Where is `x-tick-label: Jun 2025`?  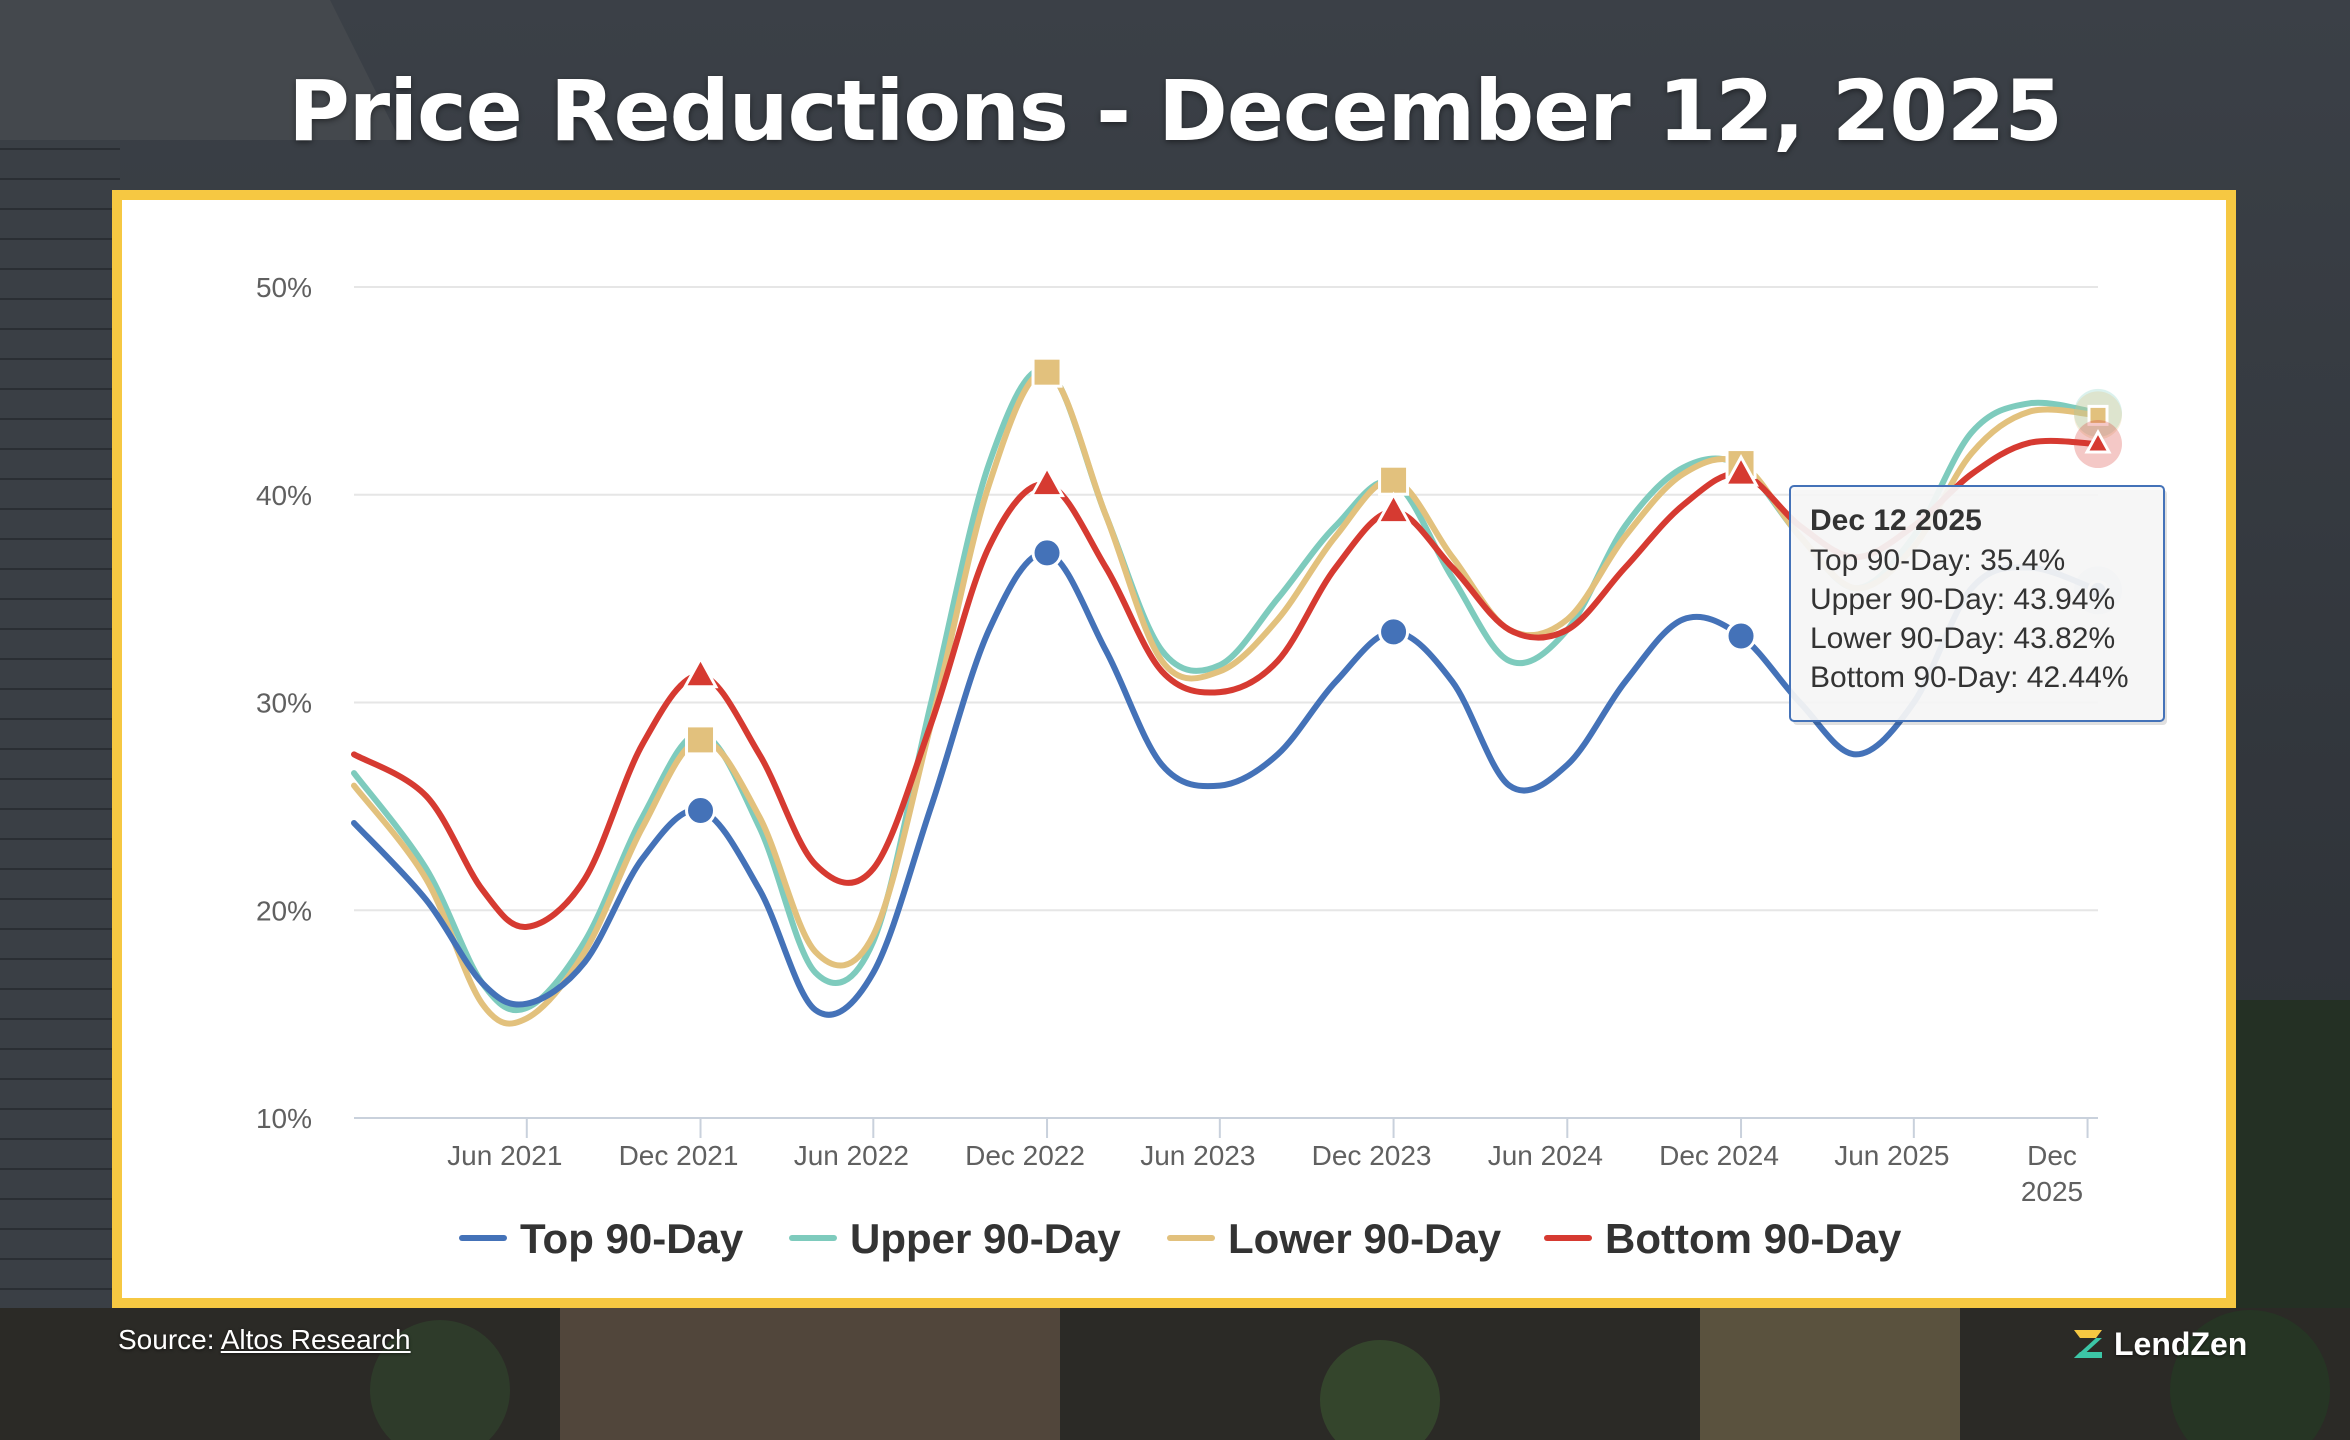
x-tick-label: Jun 2025 is located at coordinates (1891, 1155).